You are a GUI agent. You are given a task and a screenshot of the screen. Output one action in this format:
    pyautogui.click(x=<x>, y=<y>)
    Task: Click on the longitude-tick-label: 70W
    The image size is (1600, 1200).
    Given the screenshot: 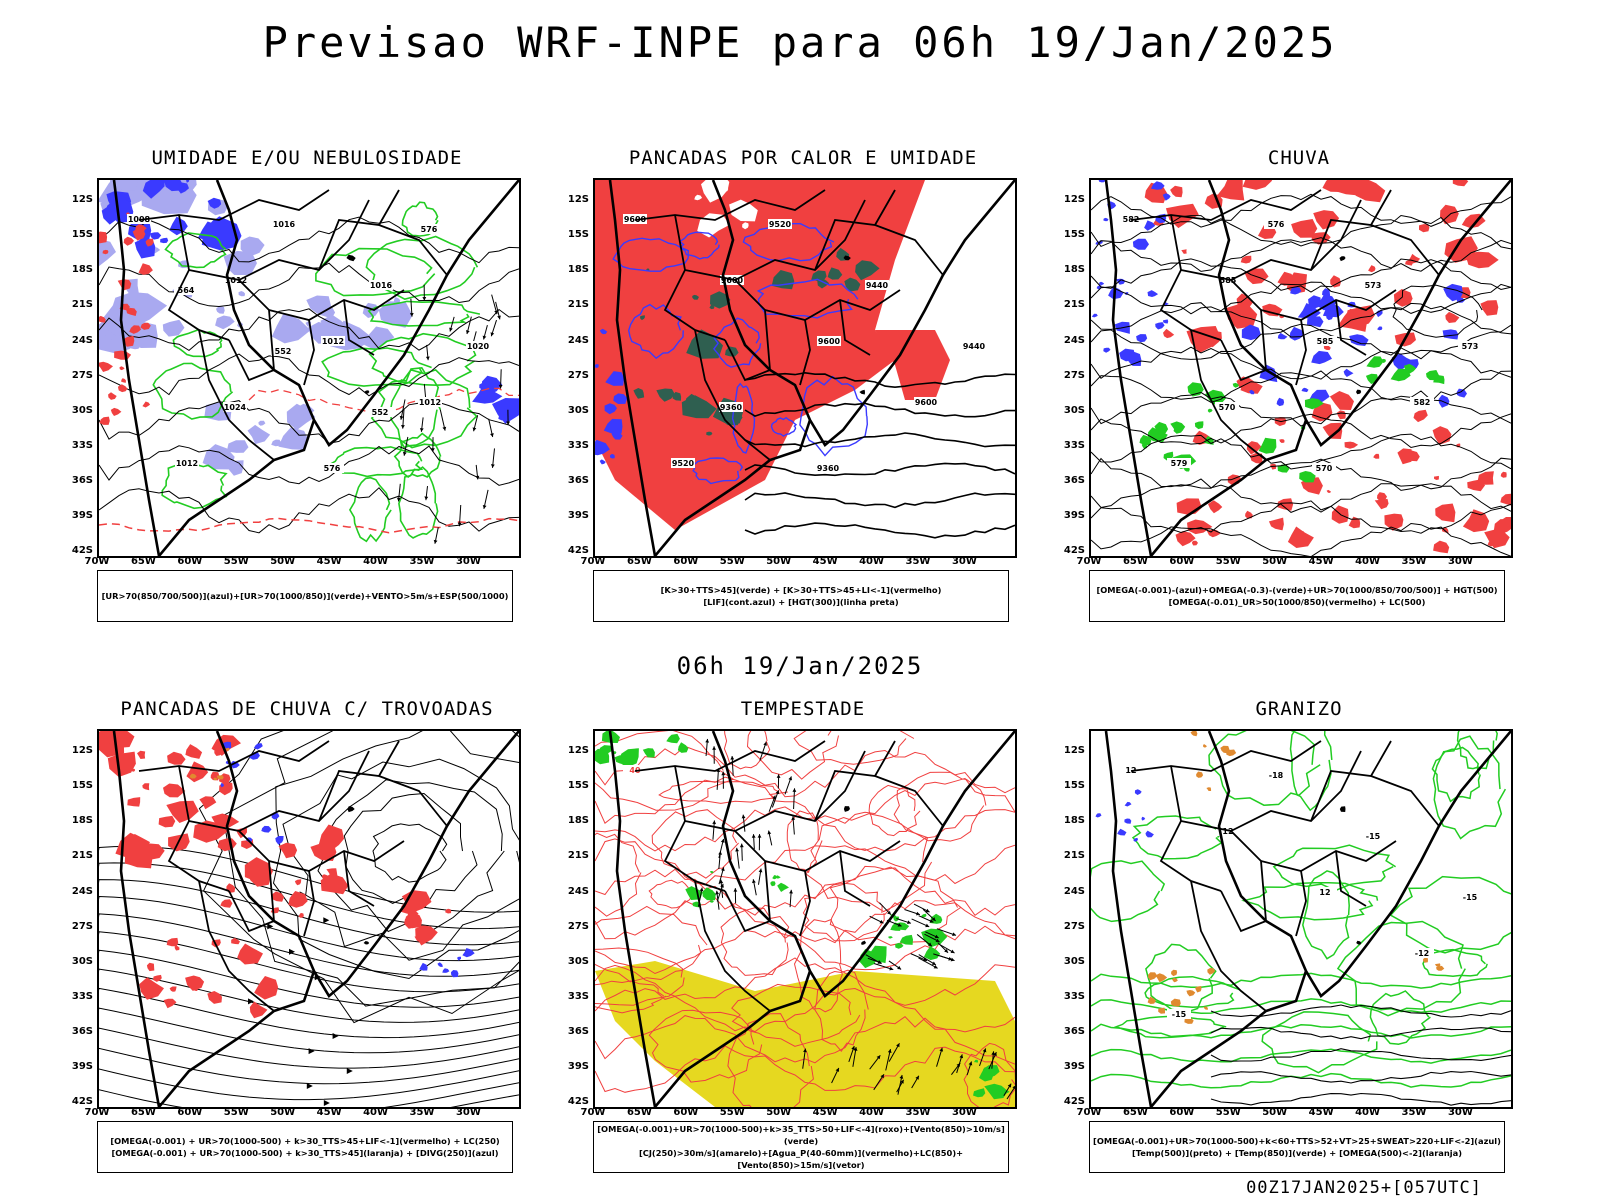 What is the action you would take?
    pyautogui.click(x=593, y=1112)
    